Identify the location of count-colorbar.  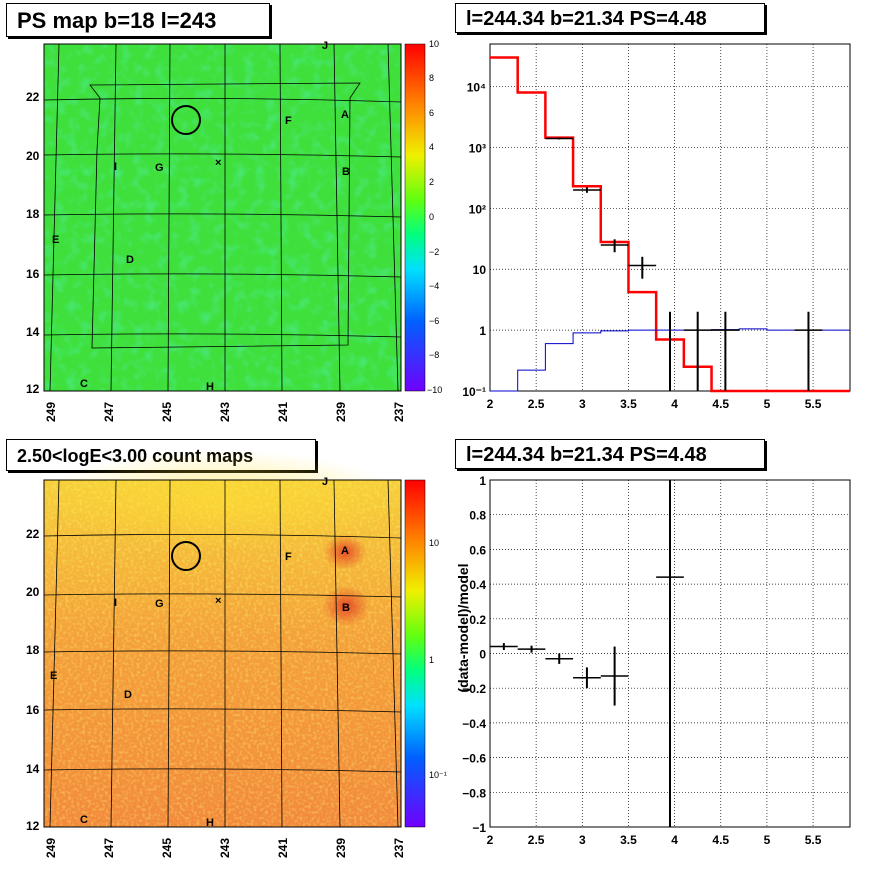
(415, 653).